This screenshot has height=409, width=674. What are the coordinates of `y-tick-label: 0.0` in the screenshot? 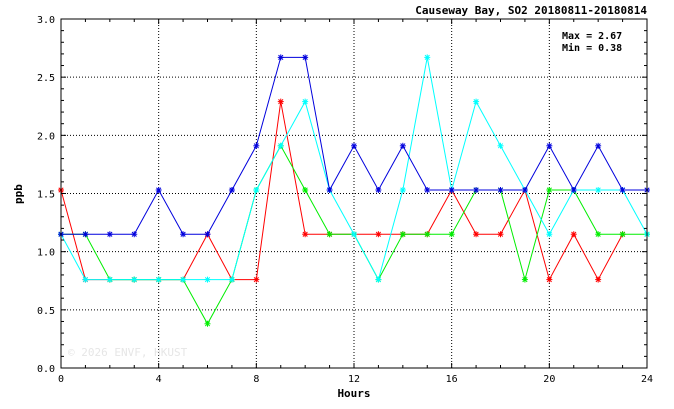 It's located at (46, 369).